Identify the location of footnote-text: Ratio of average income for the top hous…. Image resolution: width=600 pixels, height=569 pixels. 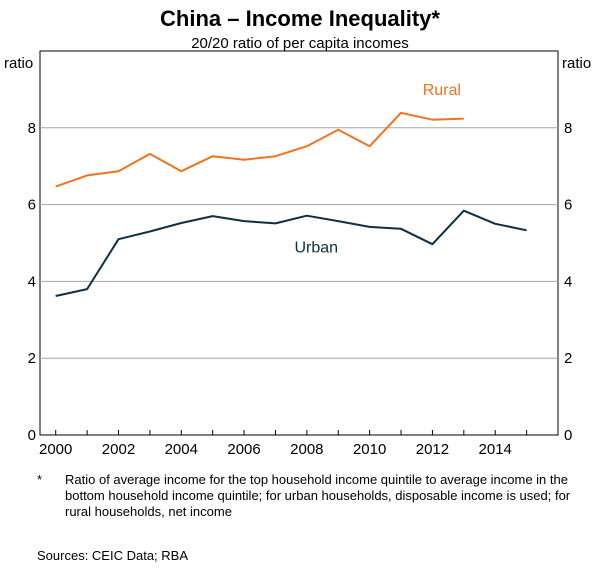
(318, 495).